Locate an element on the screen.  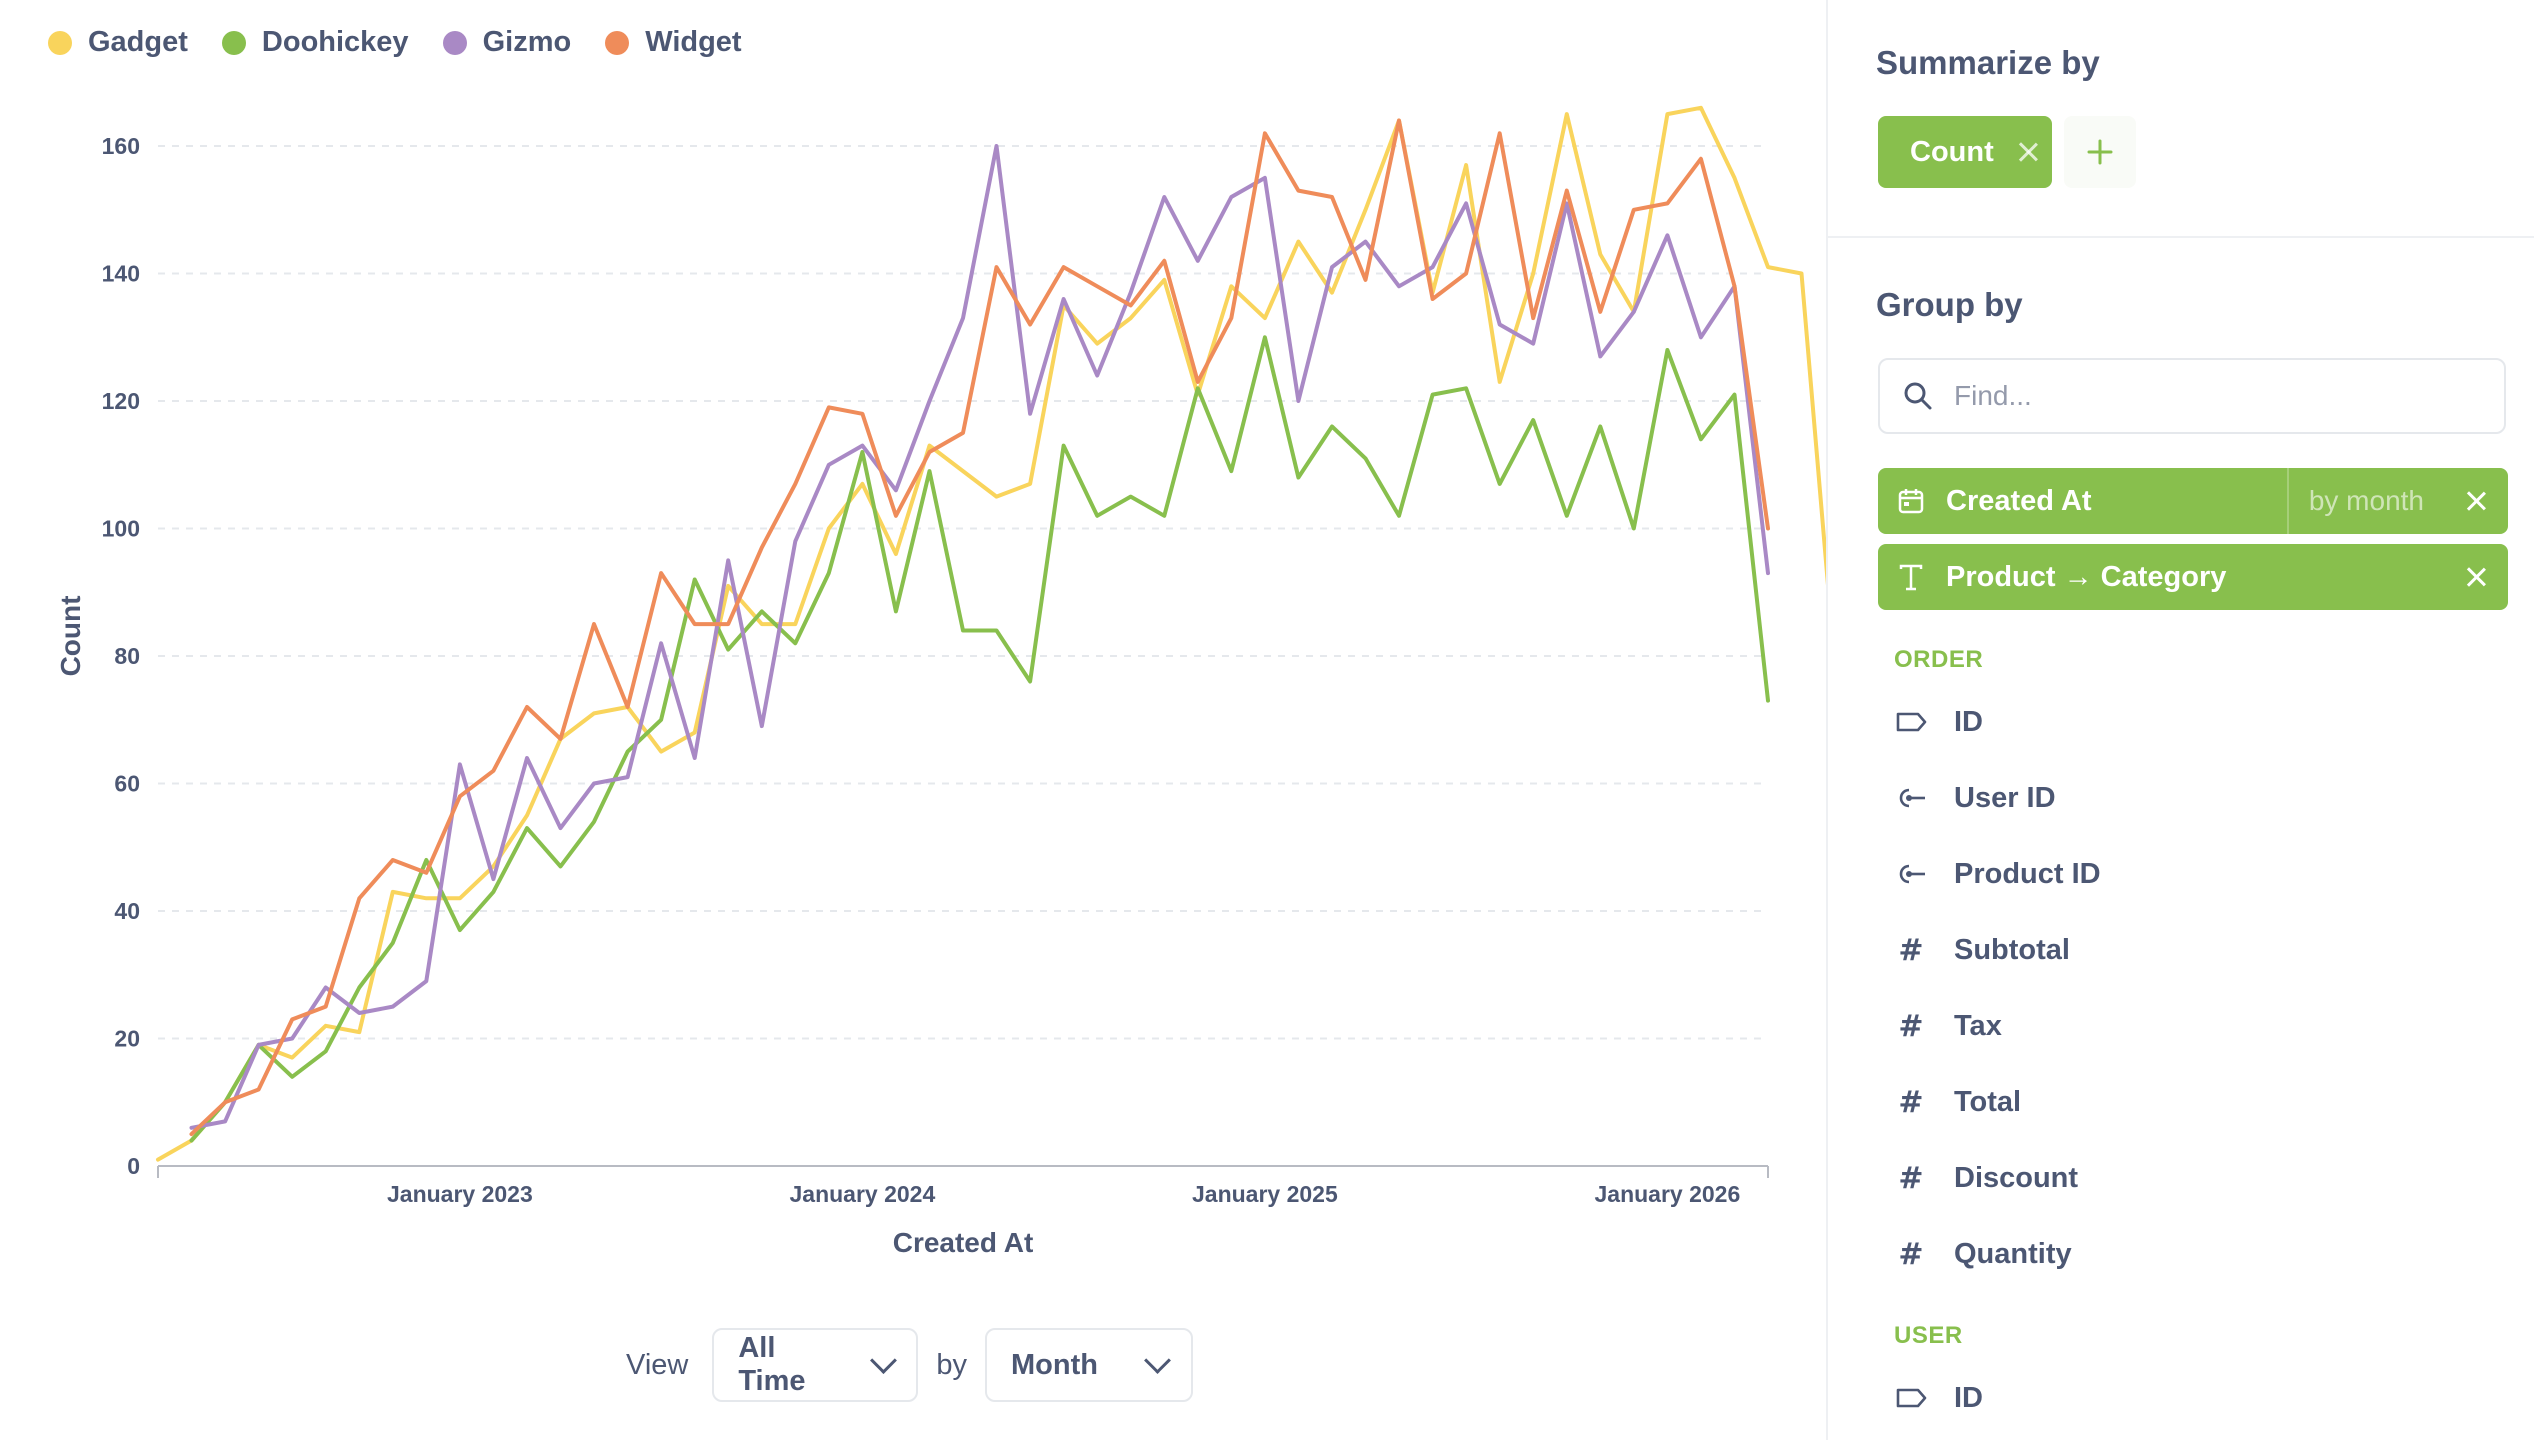
granularity-value: Month is located at coordinates (1054, 1364).